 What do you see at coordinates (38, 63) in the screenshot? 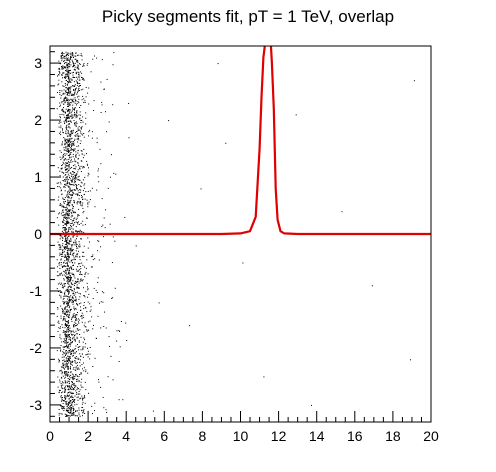
I see `y-tick-label: 3` at bounding box center [38, 63].